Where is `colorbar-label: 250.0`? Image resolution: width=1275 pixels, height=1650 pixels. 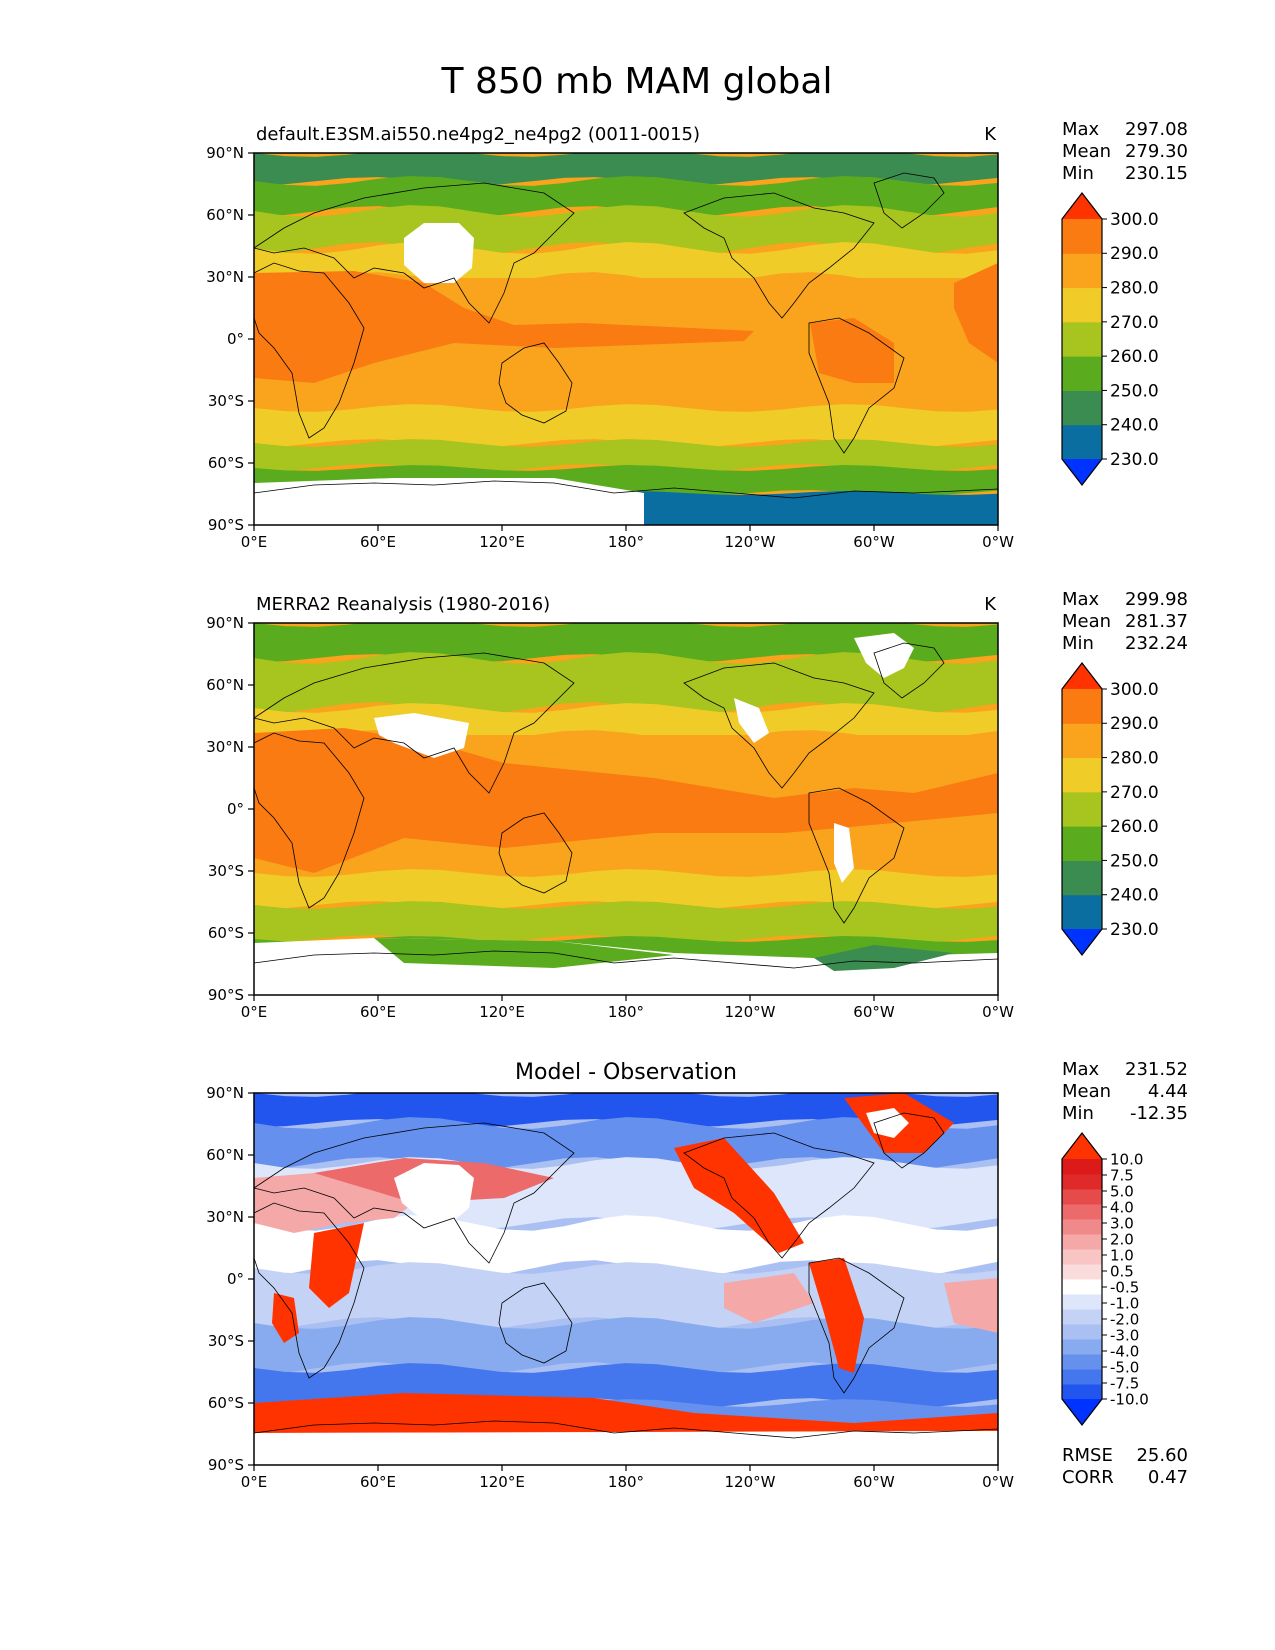
colorbar-label: 250.0 is located at coordinates (1134, 391).